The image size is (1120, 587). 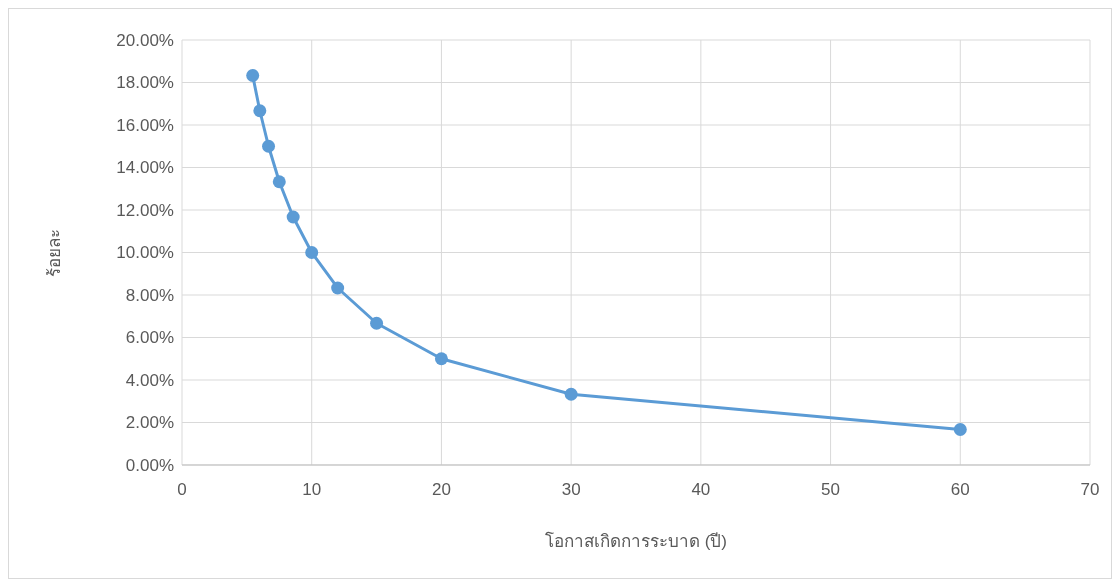 What do you see at coordinates (145, 40) in the screenshot?
I see `y-tick-label: 20.00%` at bounding box center [145, 40].